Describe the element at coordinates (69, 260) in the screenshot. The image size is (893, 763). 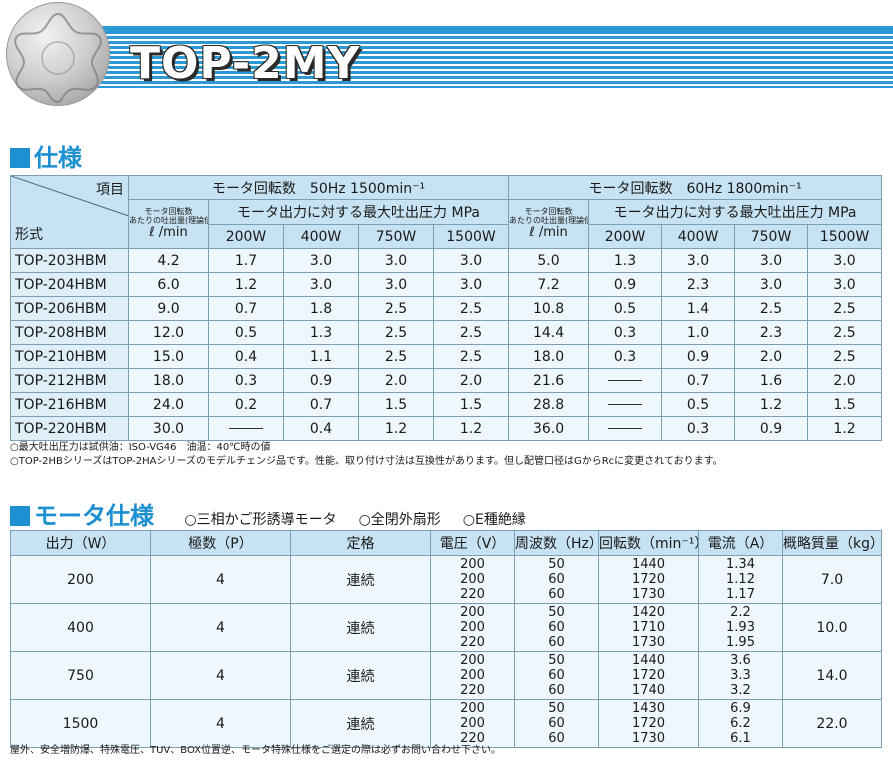
I see `model-cell: TOP-203HBM` at that location.